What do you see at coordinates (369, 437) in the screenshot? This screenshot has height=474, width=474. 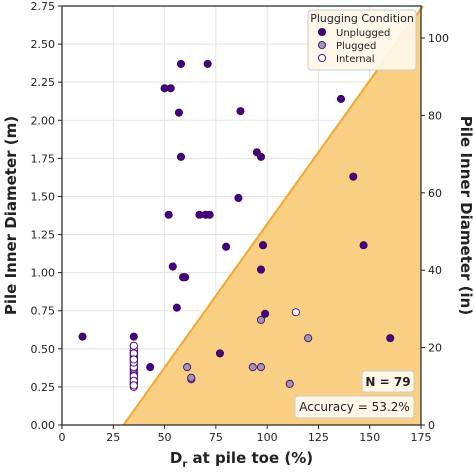 I see `x-tick-label: 150` at bounding box center [369, 437].